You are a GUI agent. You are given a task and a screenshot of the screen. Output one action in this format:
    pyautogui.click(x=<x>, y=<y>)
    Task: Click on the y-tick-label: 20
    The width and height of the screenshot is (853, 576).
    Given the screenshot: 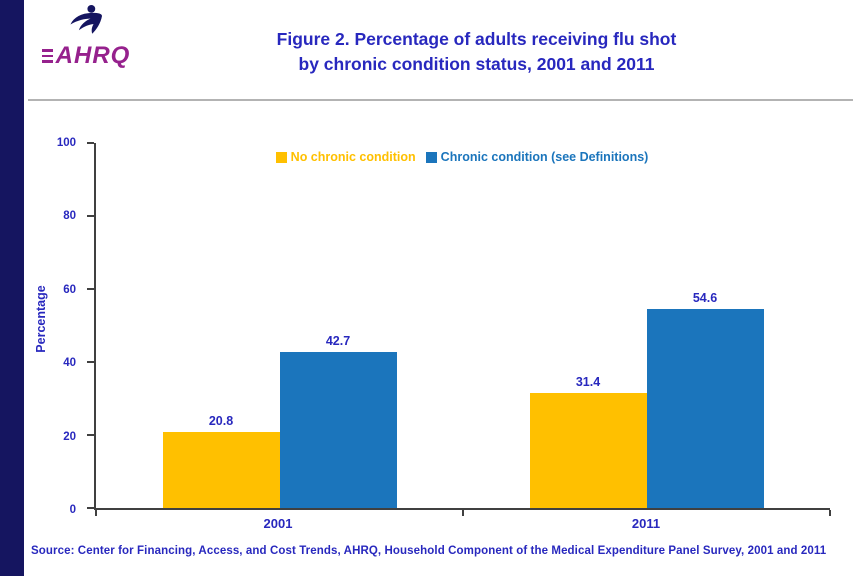 What is the action you would take?
    pyautogui.click(x=69, y=436)
    